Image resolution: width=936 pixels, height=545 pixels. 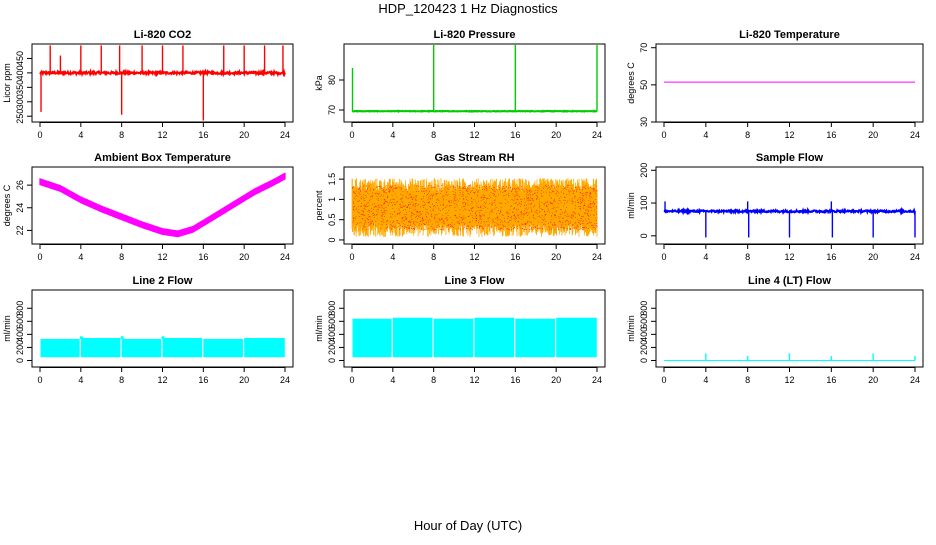 I want to click on series-points, so click(x=475, y=207).